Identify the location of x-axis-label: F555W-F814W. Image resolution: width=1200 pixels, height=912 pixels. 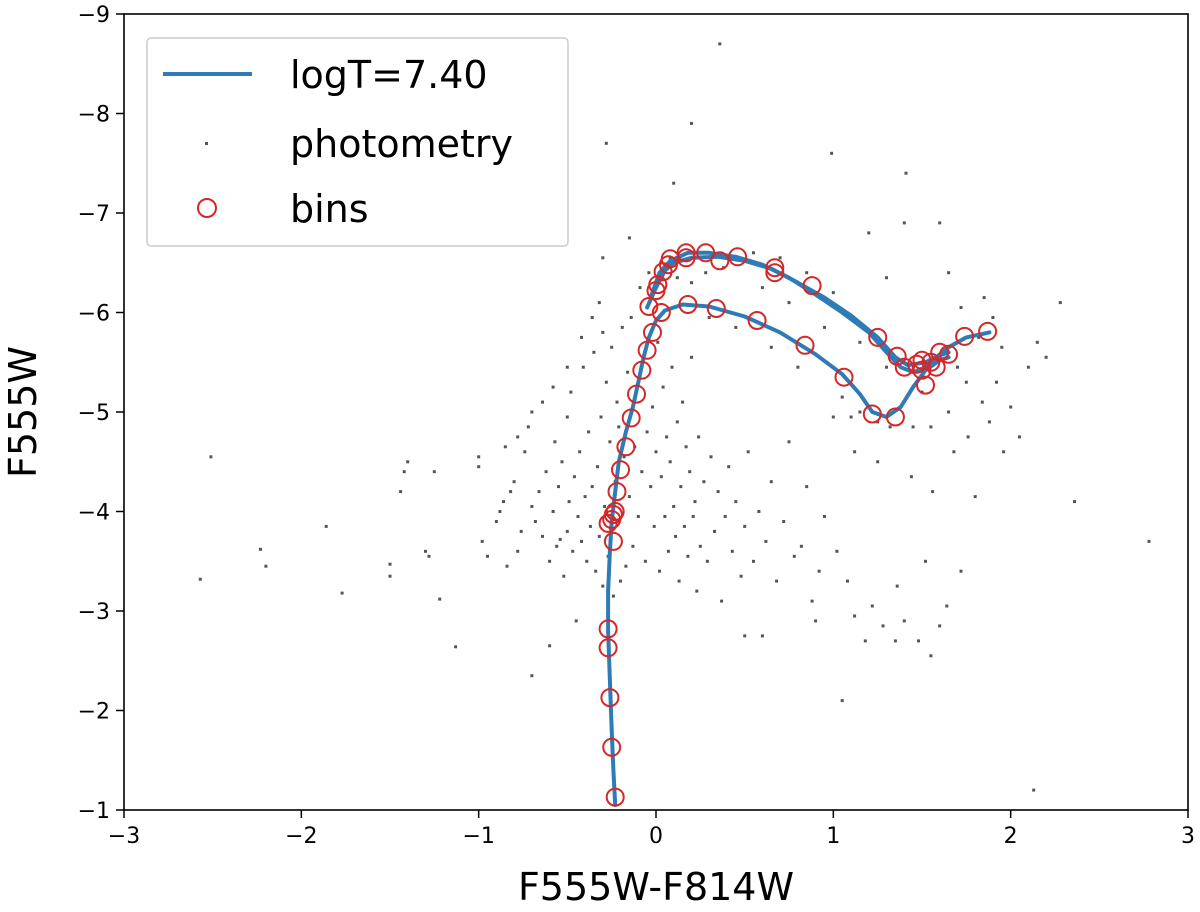
(656, 887).